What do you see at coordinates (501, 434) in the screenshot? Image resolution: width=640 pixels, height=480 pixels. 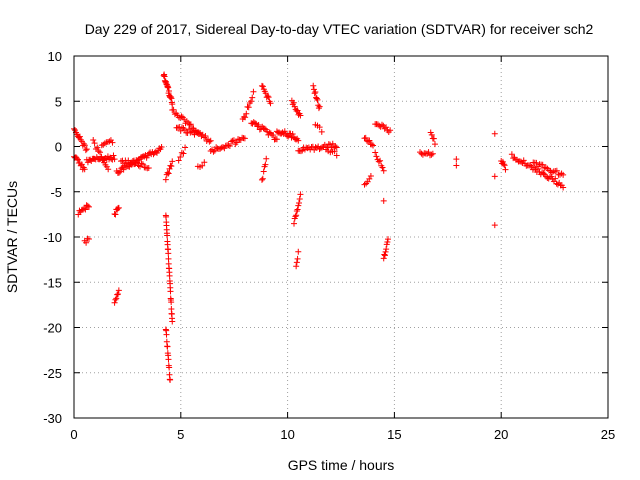 I see `x-tick-label: 20` at bounding box center [501, 434].